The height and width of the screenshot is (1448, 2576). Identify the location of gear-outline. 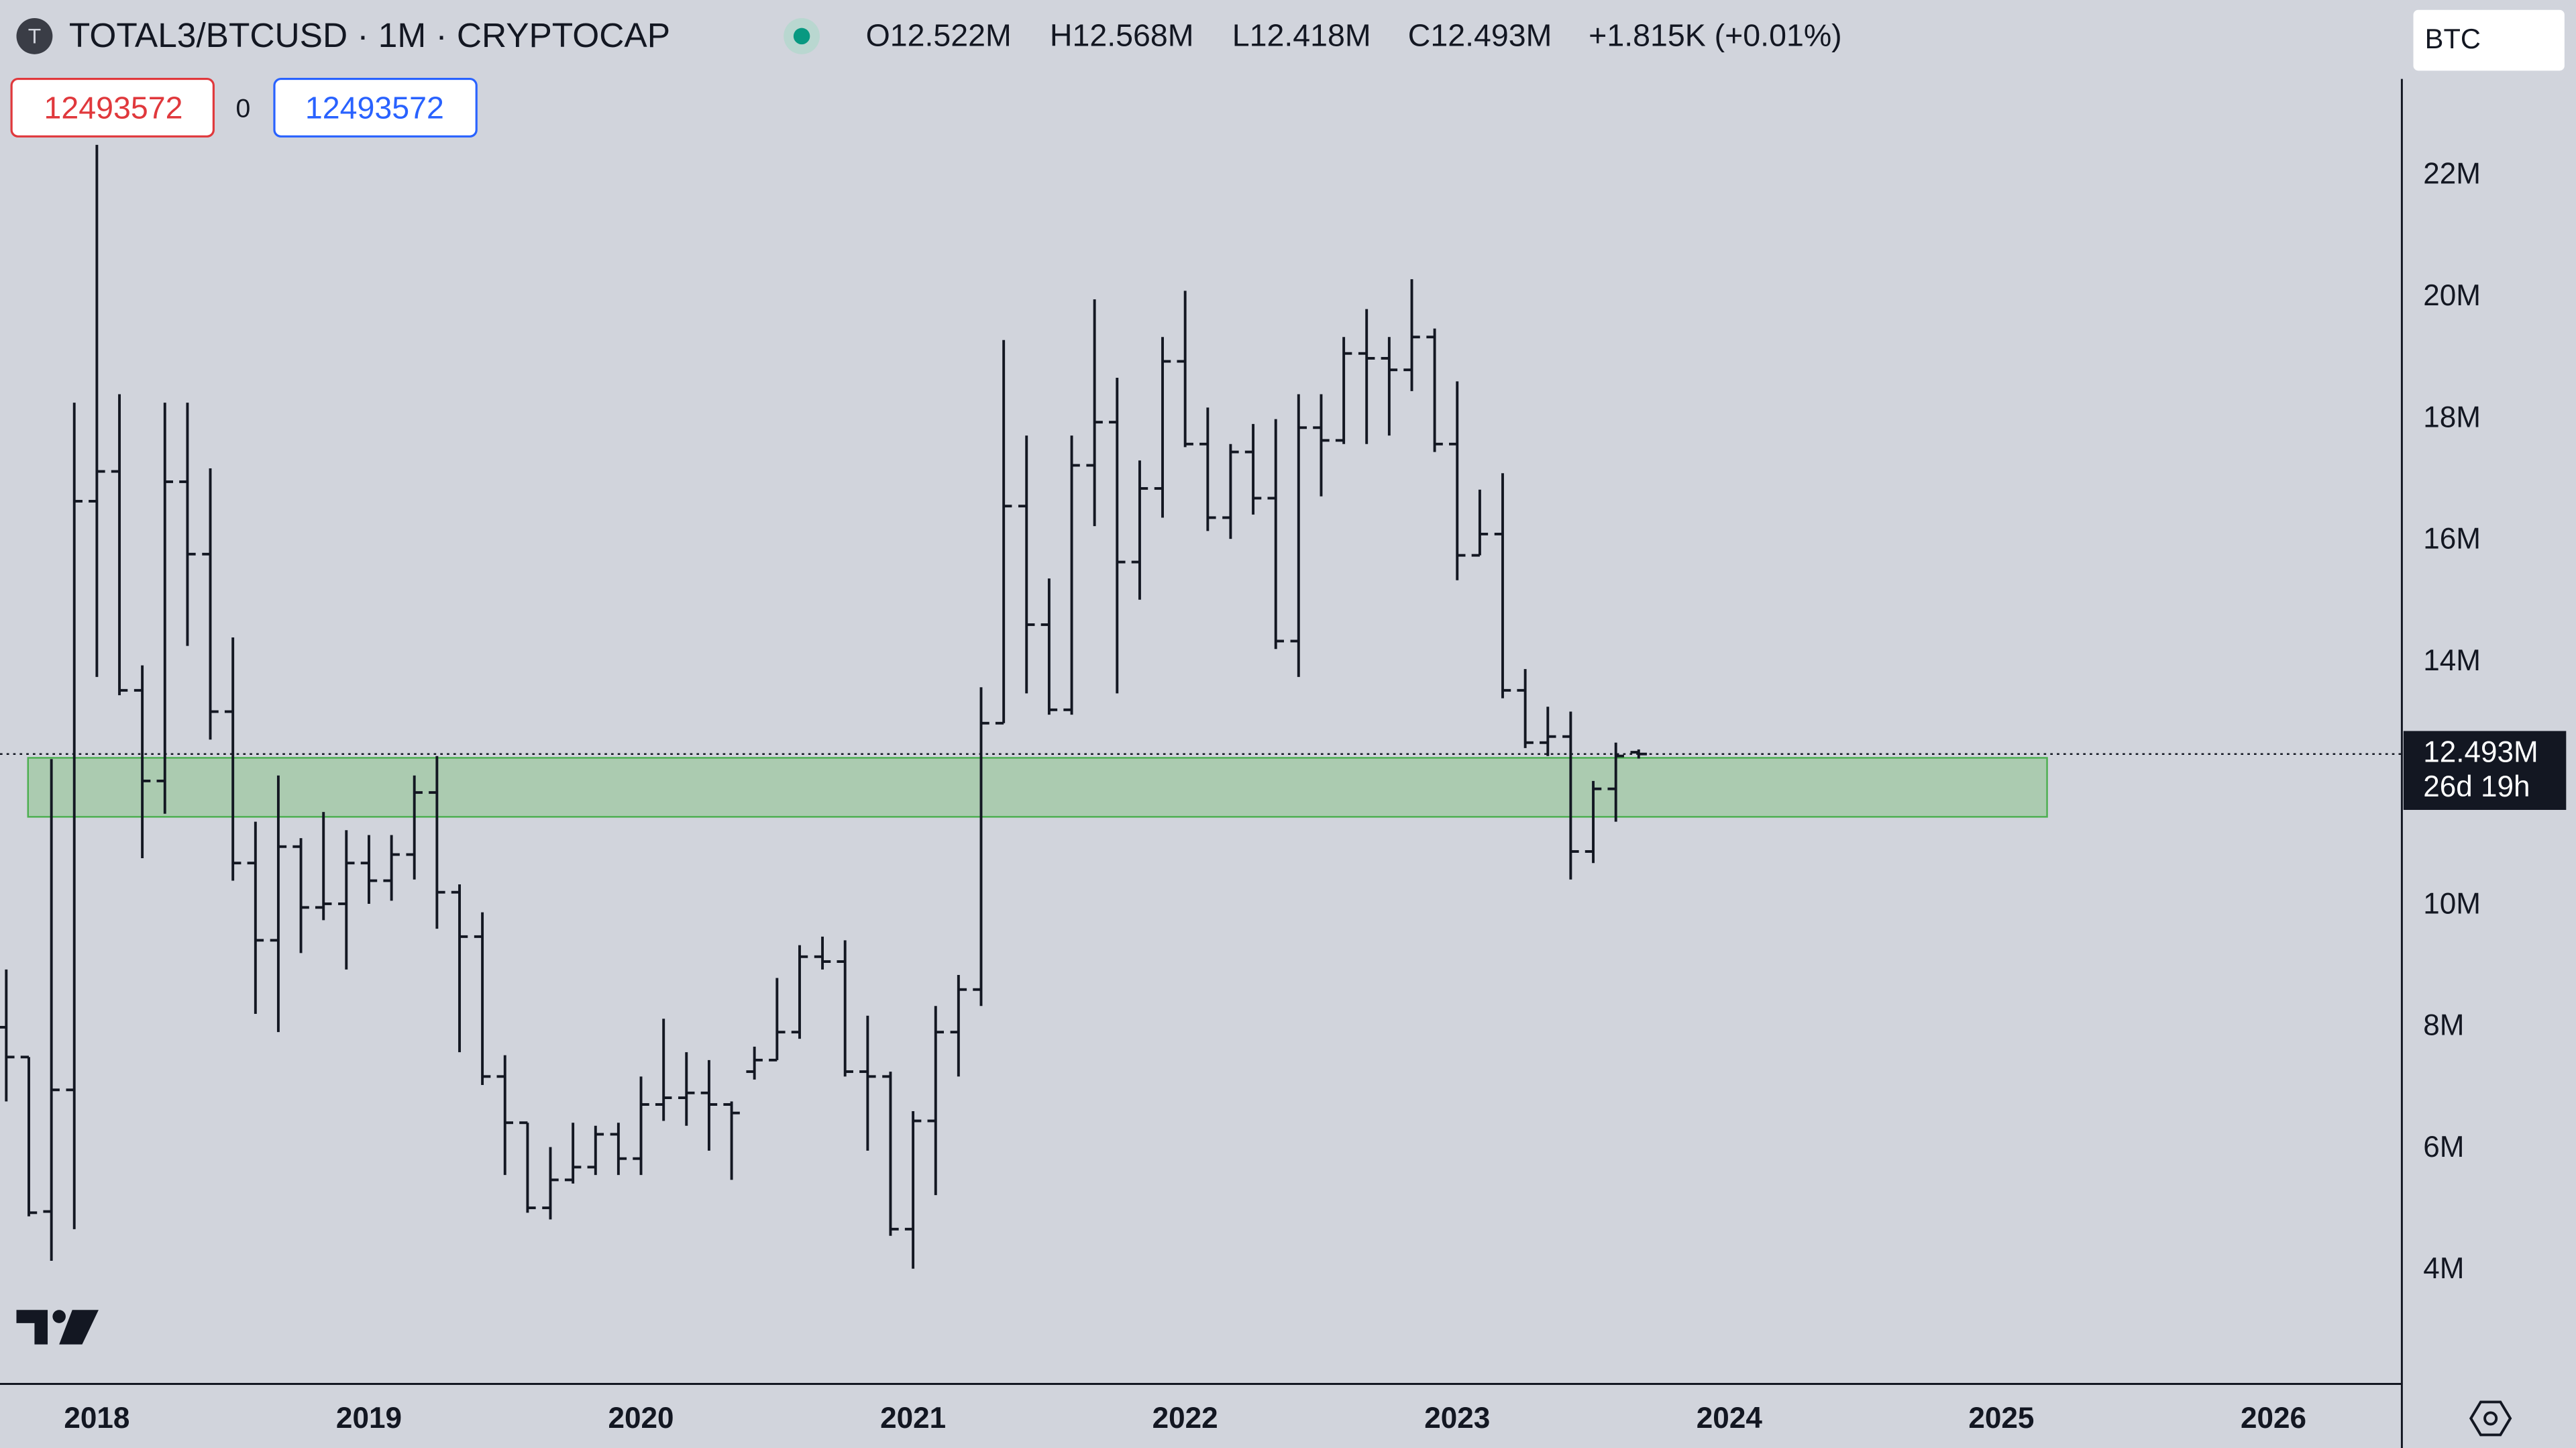
(2490, 1418).